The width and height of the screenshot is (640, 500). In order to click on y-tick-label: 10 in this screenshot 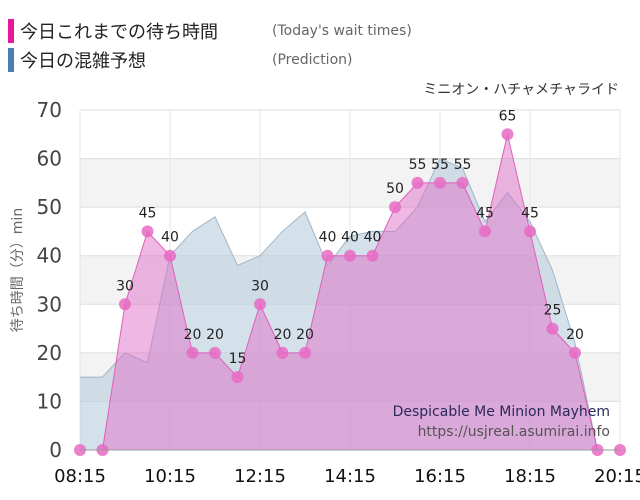, I will do `click(49, 401)`.